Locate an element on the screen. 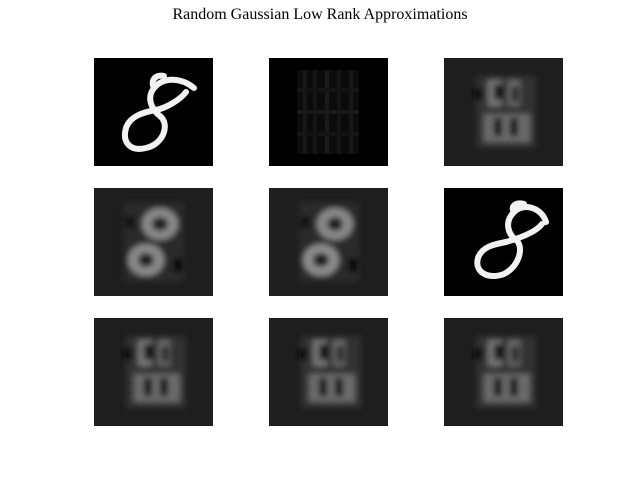  panel-r3c1-blurry is located at coordinates (153, 372).